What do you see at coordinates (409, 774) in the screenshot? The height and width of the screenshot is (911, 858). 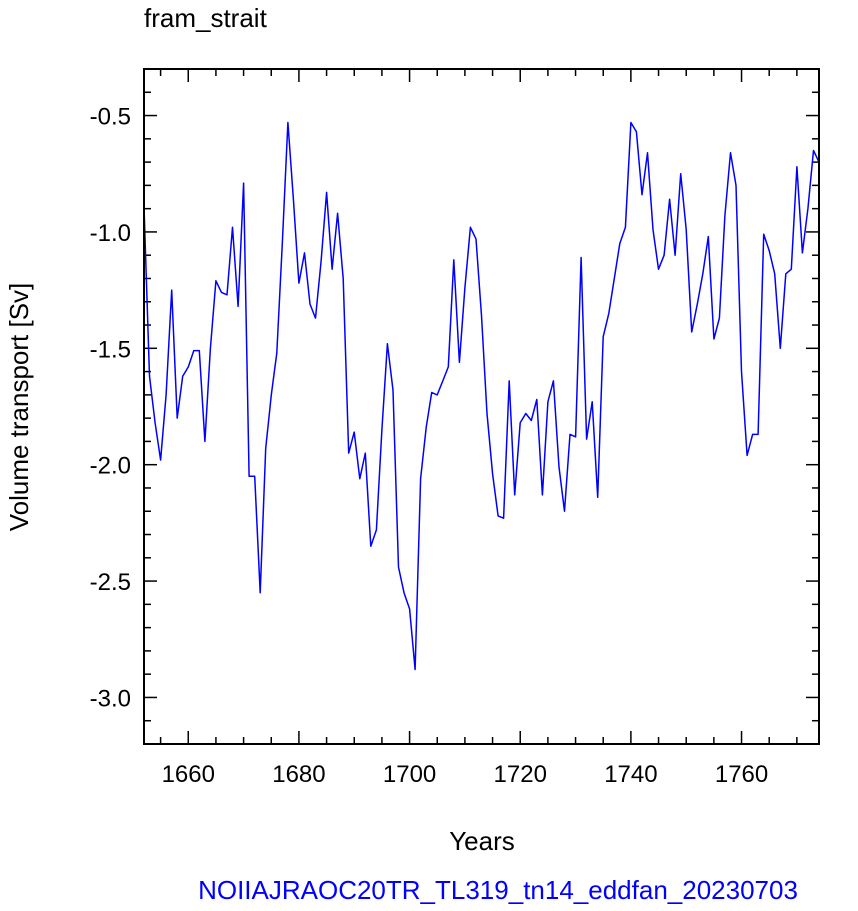 I see `x-tick-label: 1700` at bounding box center [409, 774].